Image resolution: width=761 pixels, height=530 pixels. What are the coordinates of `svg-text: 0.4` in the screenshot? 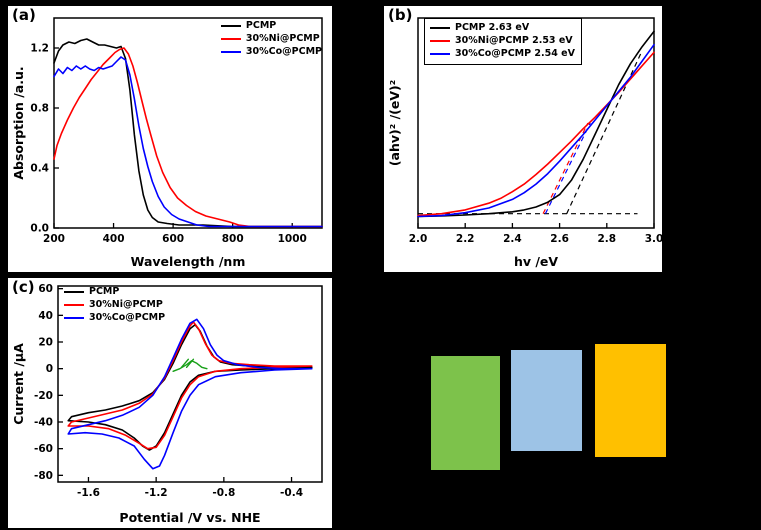 It's located at (39, 169).